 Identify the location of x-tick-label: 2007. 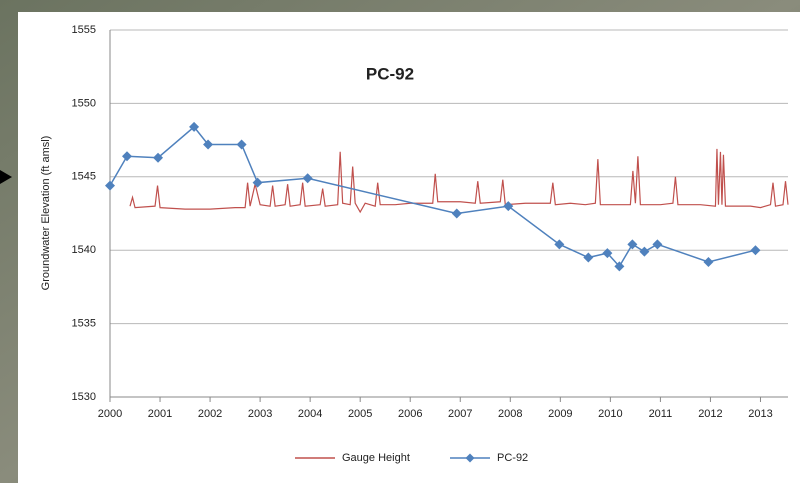
(460, 414).